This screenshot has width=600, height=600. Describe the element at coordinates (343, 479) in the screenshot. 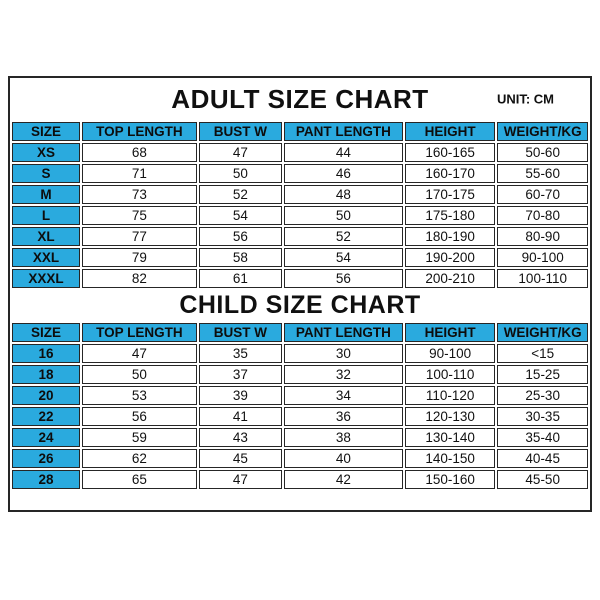

I see `value-cell: 42` at that location.